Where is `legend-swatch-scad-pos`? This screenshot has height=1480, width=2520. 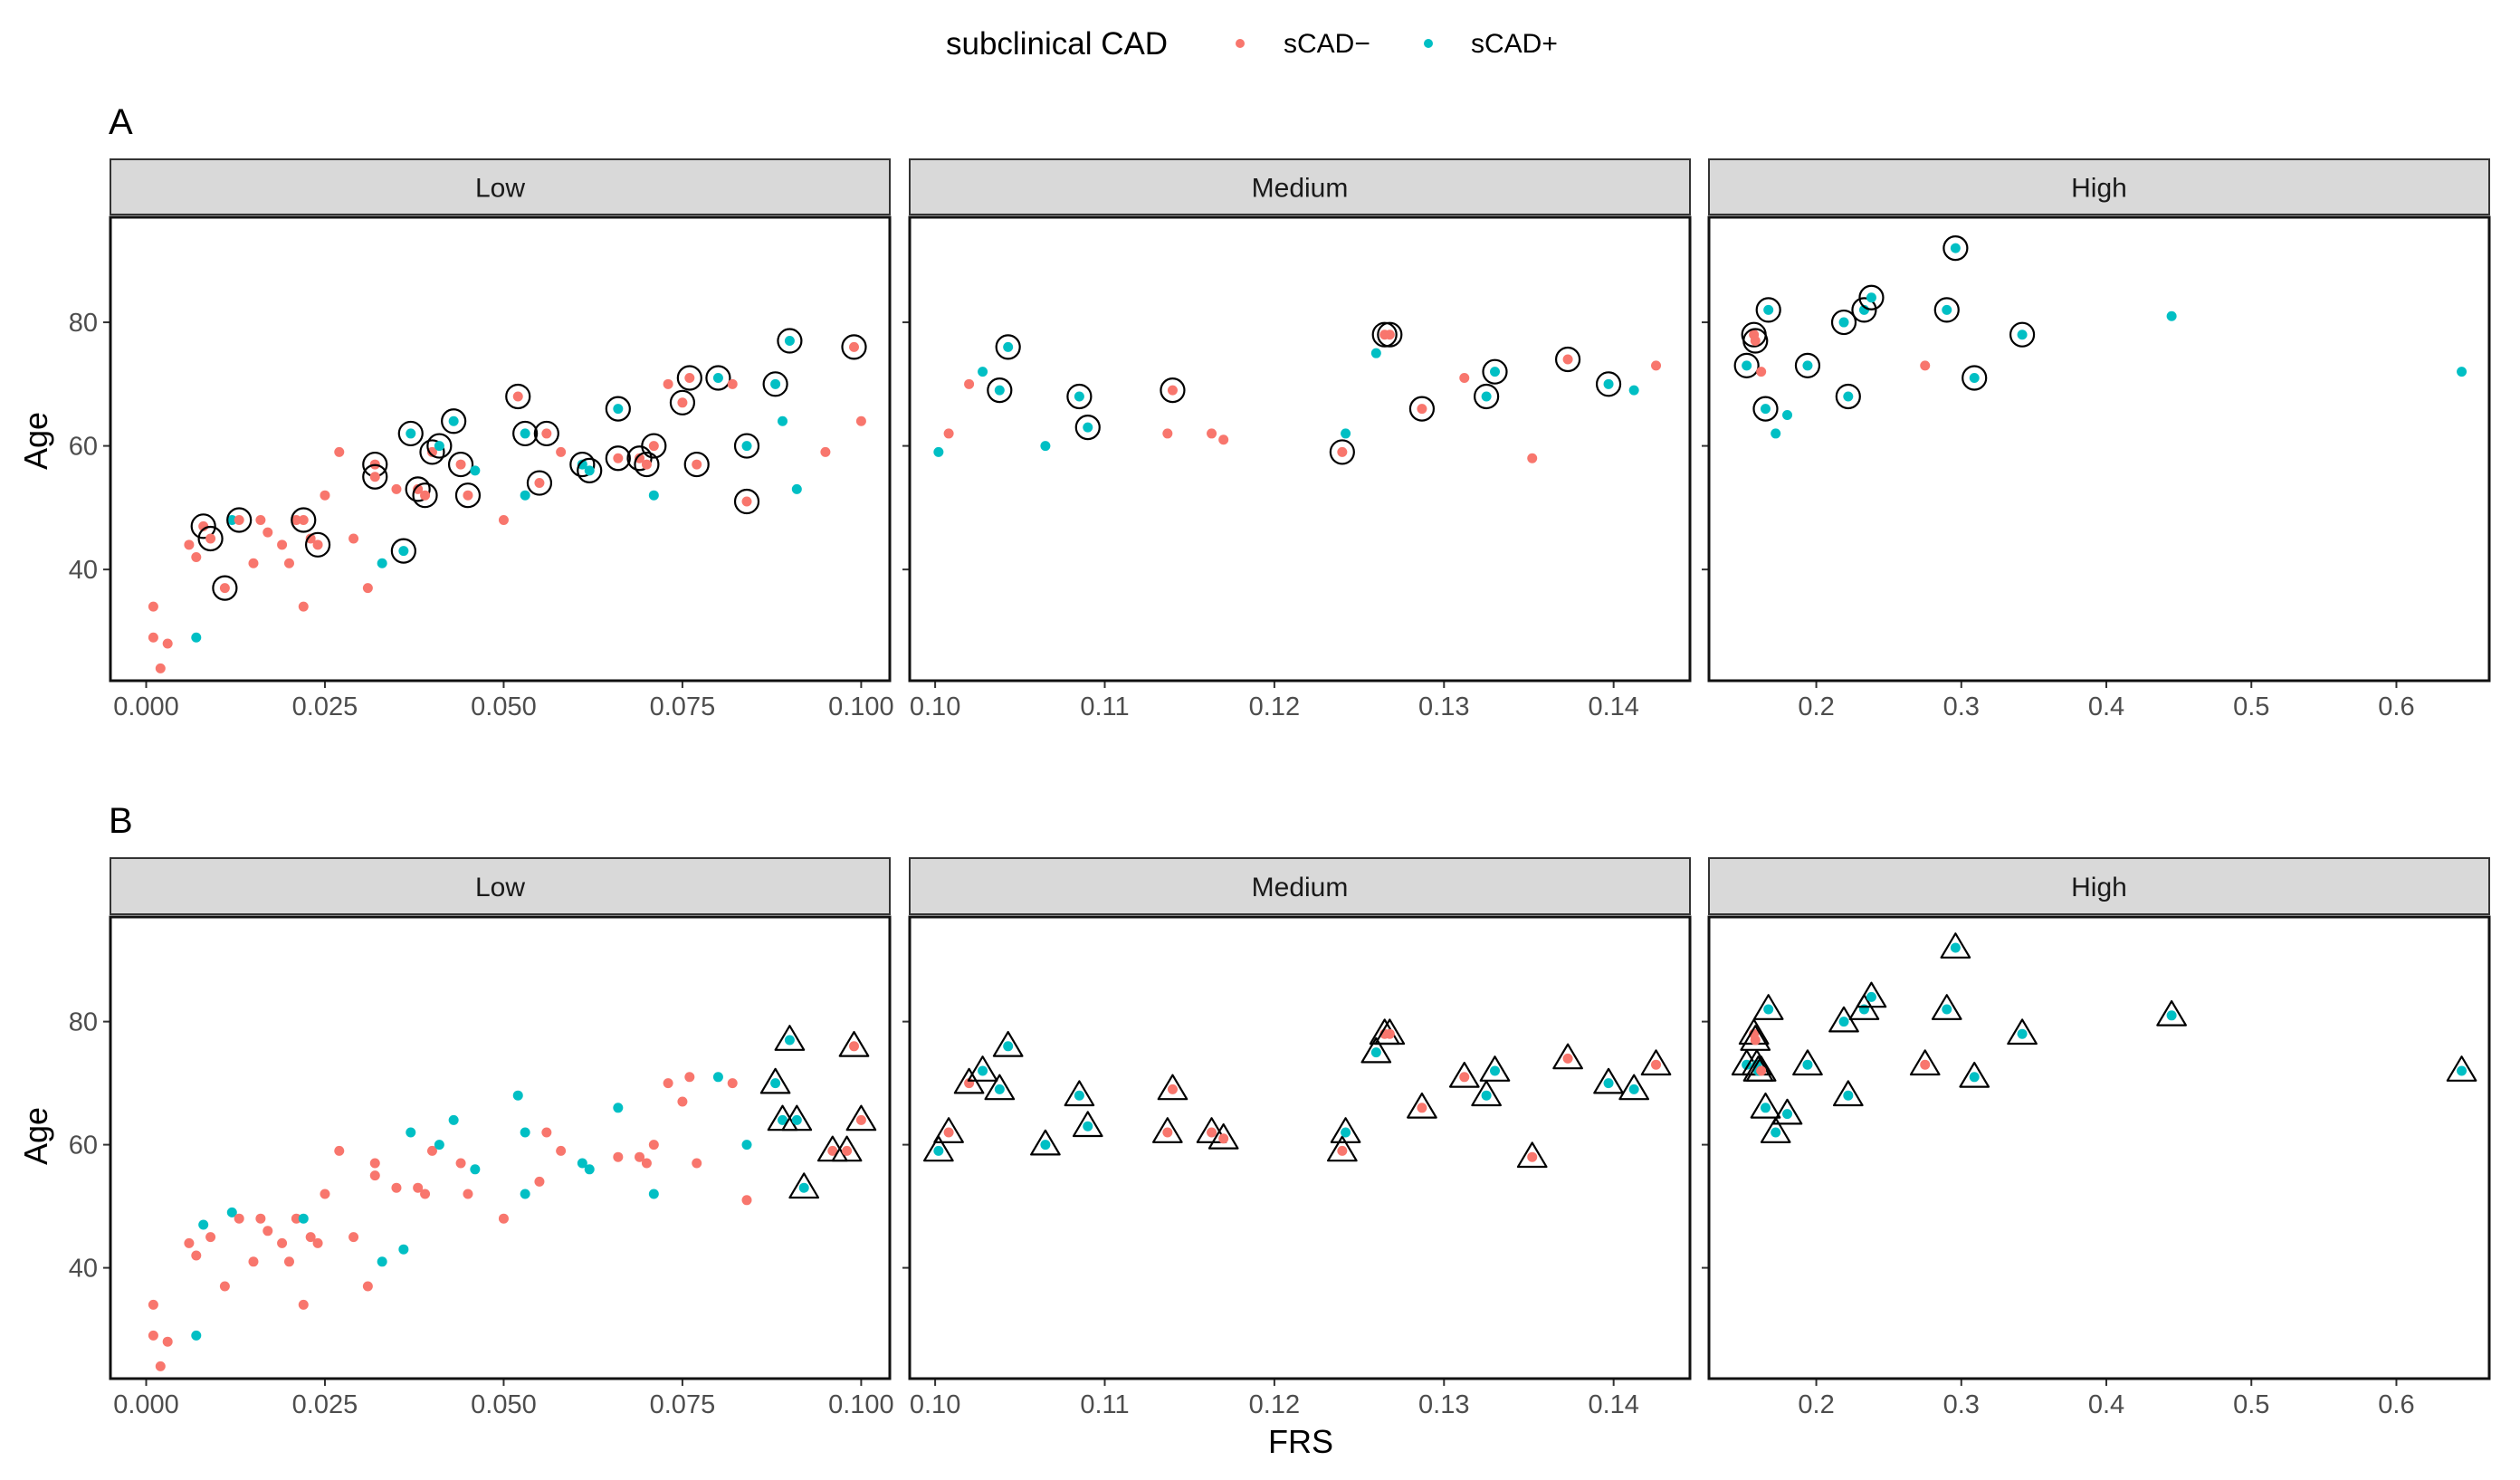
legend-swatch-scad-pos is located at coordinates (1428, 44).